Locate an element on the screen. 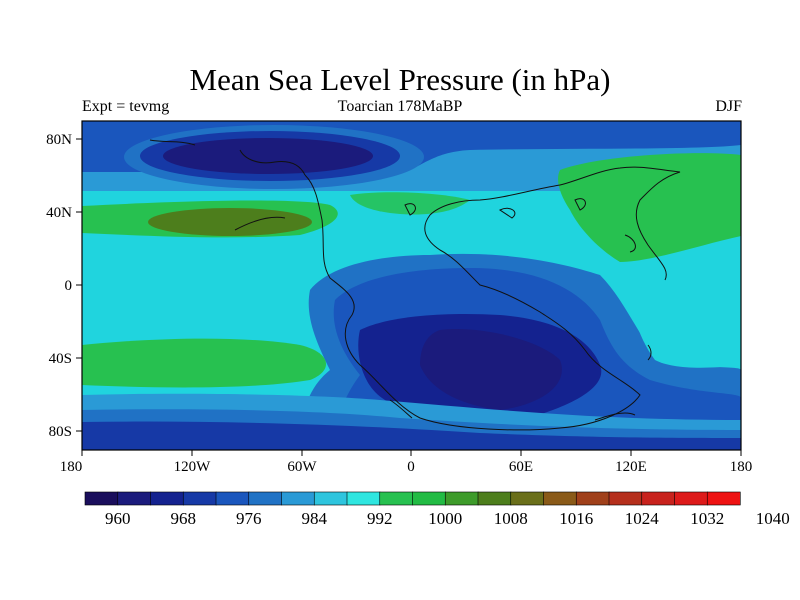  arctic-island is located at coordinates (172, 142).